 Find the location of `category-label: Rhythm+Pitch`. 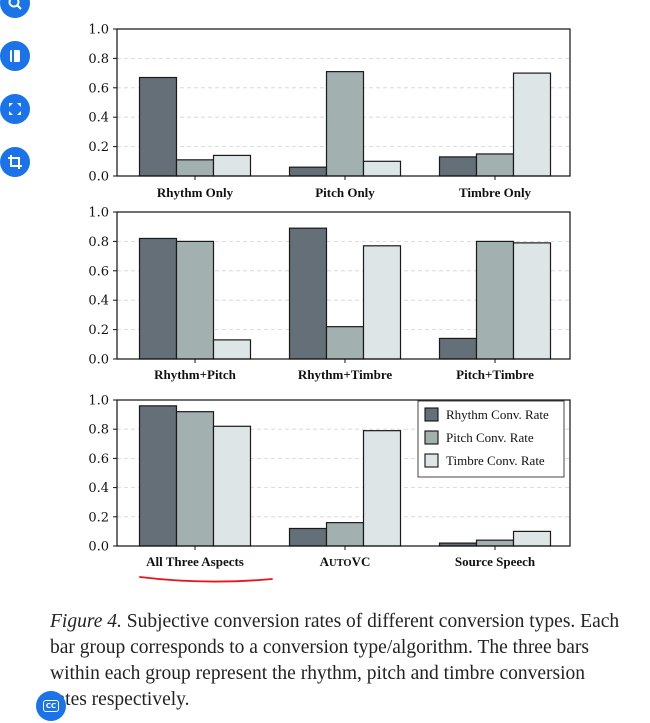

category-label: Rhythm+Pitch is located at coordinates (195, 374).